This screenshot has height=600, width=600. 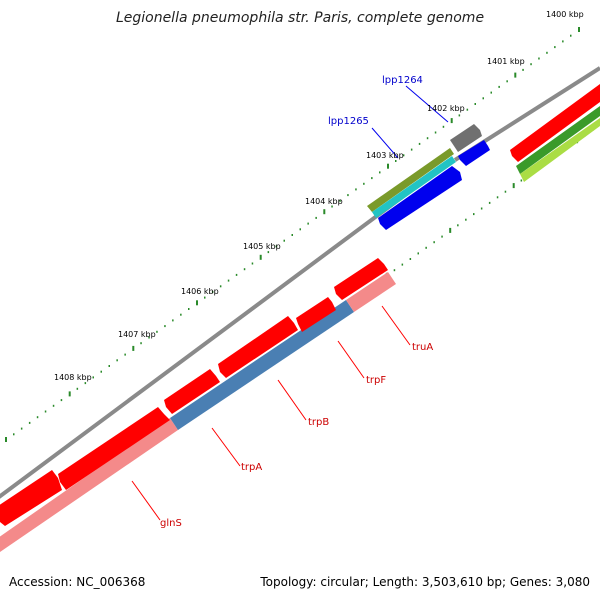 I want to click on leader-lpp1265, so click(x=385, y=143).